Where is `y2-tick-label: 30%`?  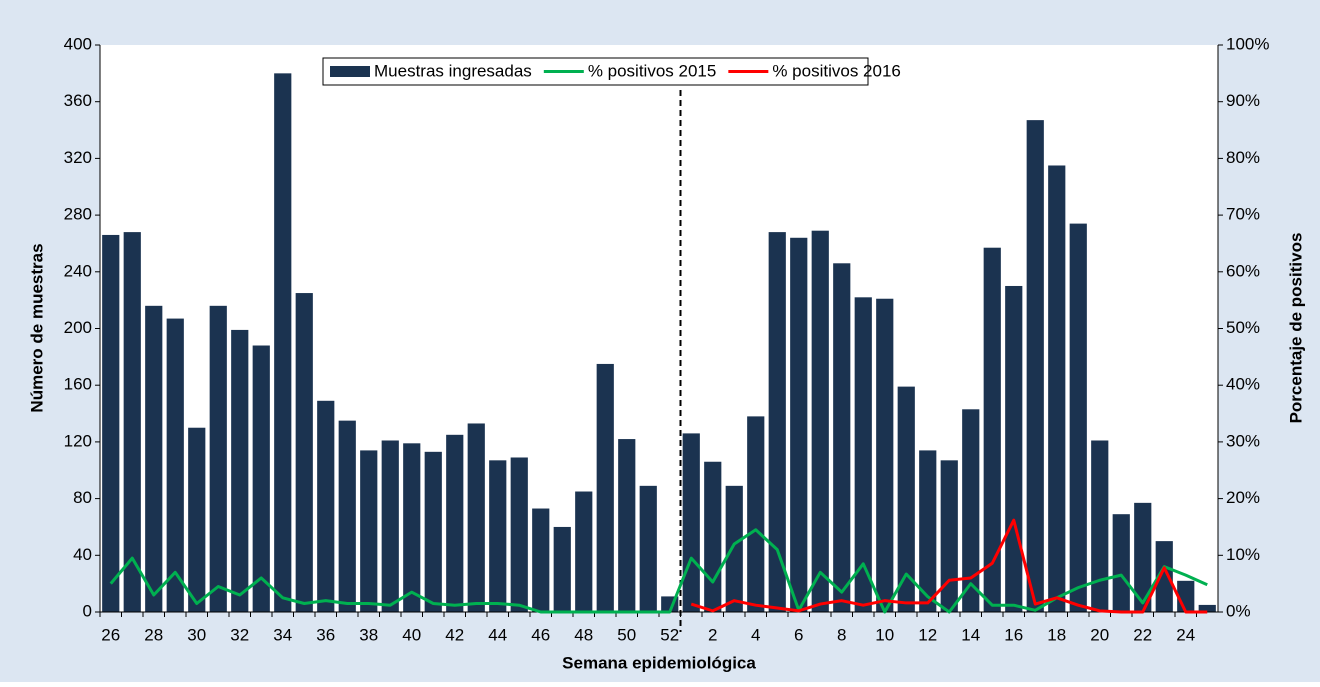 y2-tick-label: 30% is located at coordinates (1243, 440).